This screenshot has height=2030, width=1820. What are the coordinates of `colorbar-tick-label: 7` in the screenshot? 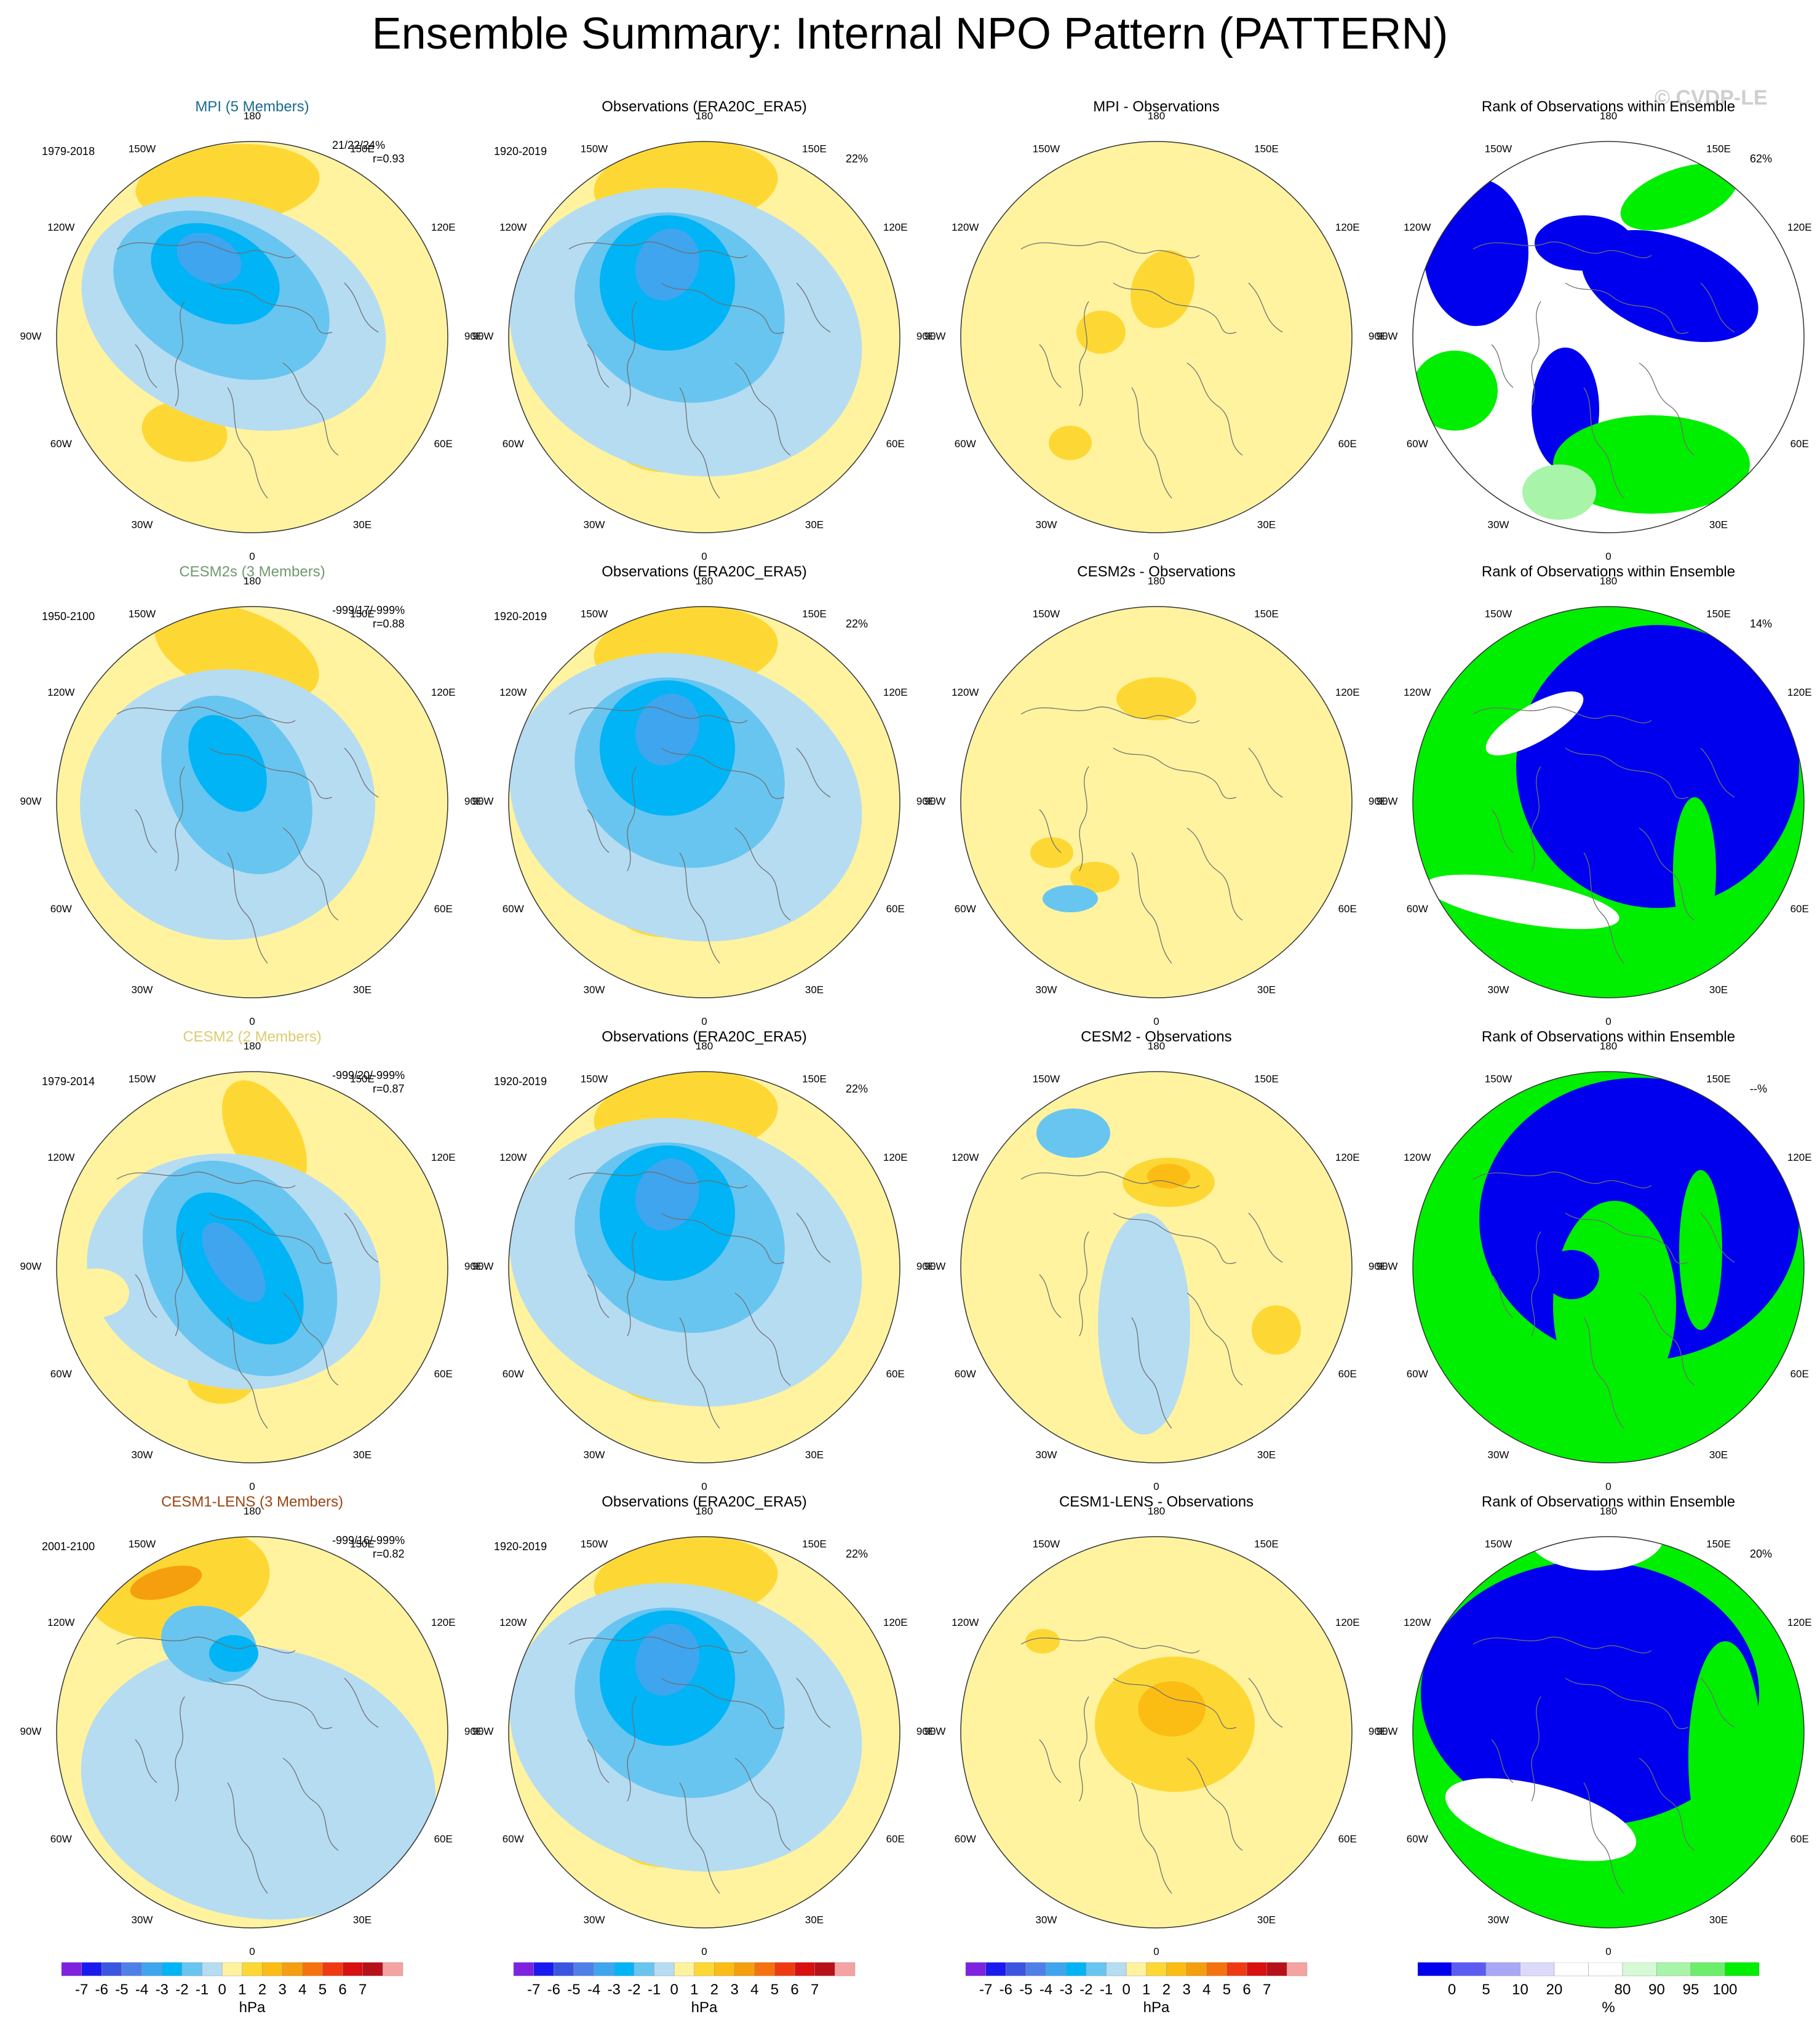 It's located at (815, 1989).